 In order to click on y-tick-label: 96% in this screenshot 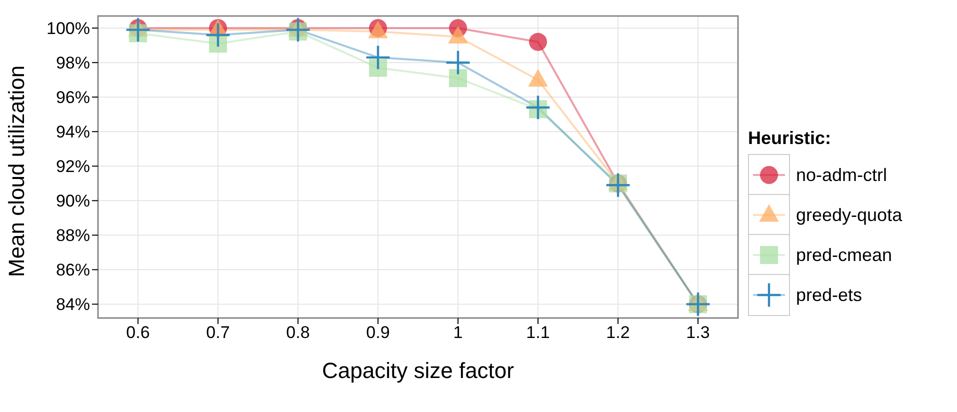, I will do `click(73, 98)`.